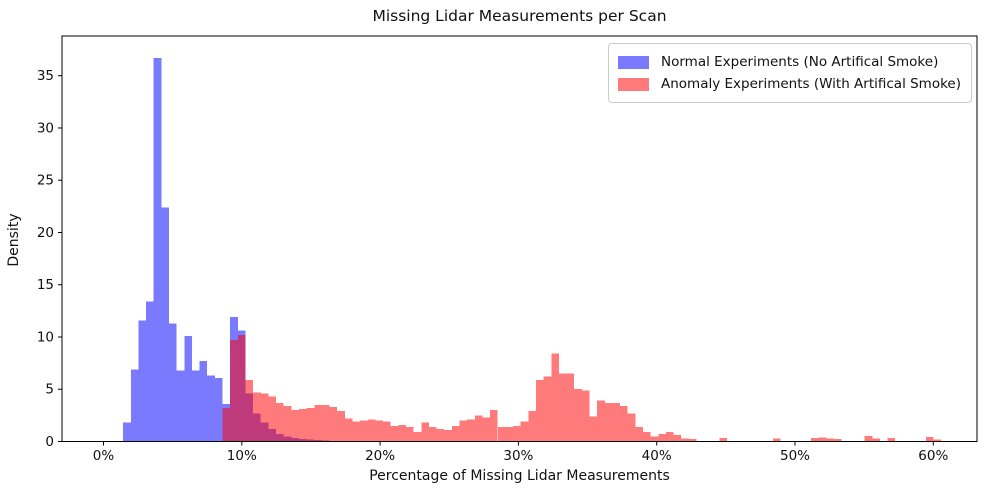  I want to click on y-tick-label: 5, so click(49, 390).